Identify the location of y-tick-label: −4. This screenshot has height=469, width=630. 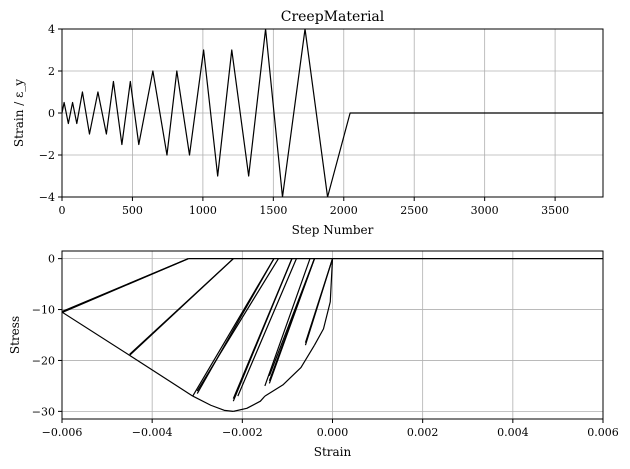
(47, 197).